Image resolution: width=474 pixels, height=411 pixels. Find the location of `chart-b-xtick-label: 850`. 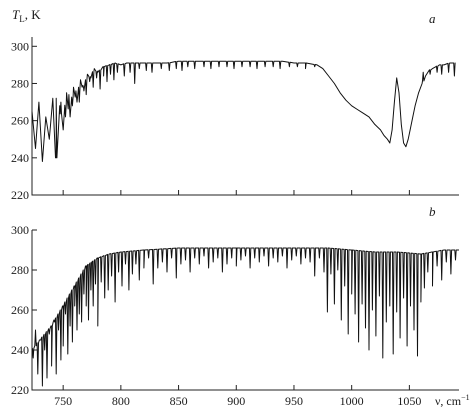

chart-b-xtick-label: 850 is located at coordinates (179, 401).